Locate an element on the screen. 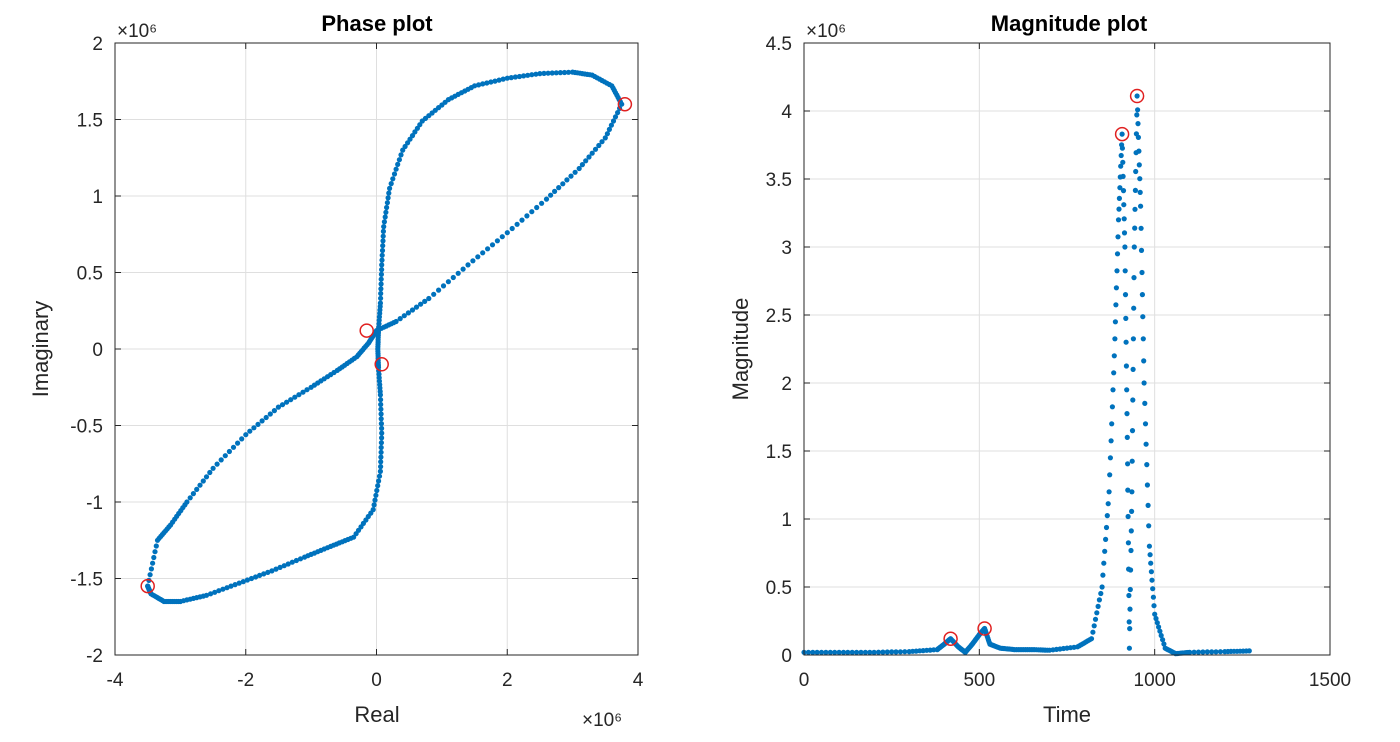  phase-plot-x-tick-label: 2 is located at coordinates (507, 680).